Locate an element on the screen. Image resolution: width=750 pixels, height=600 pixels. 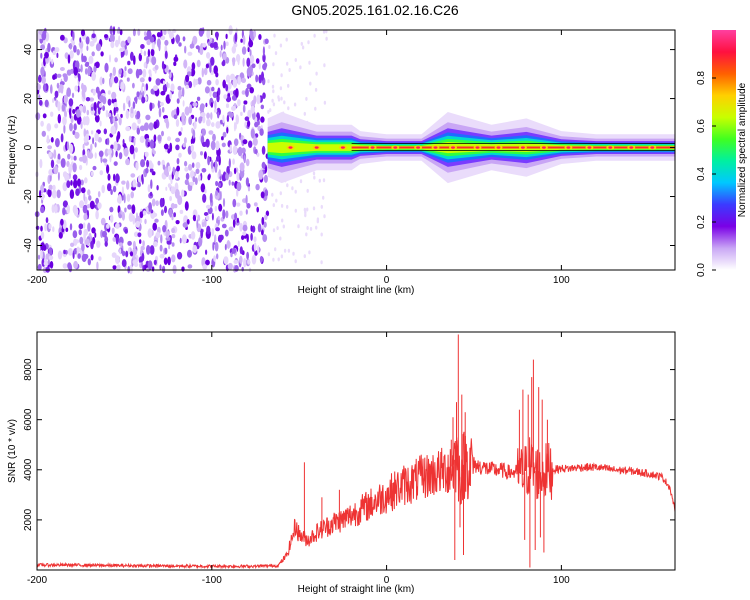
y-tick-label: 0 is located at coordinates (28, 147).